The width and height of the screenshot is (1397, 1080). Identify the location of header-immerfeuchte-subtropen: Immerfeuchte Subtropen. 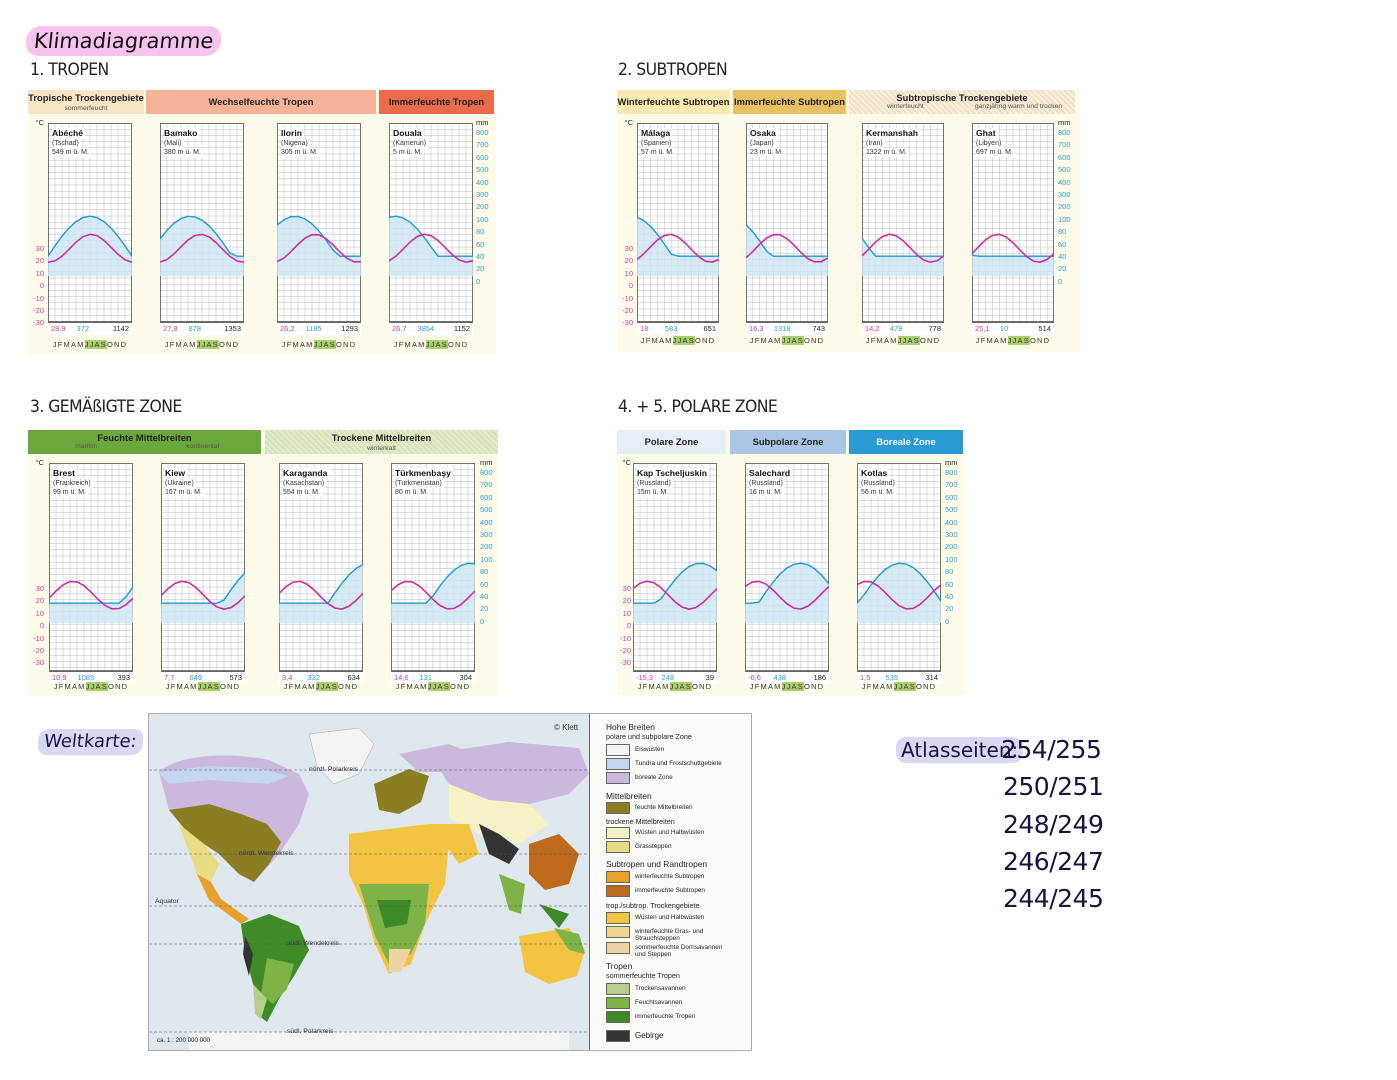
(789, 102).